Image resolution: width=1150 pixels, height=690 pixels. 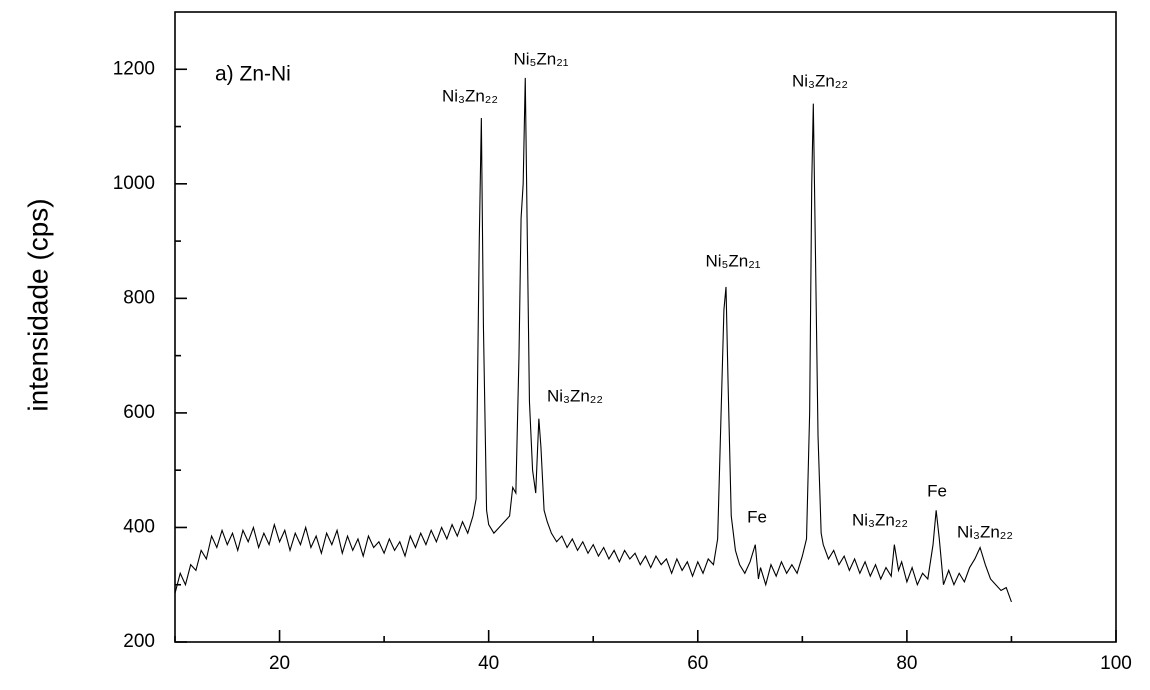 What do you see at coordinates (134, 68) in the screenshot?
I see `y-tick-label: 1200` at bounding box center [134, 68].